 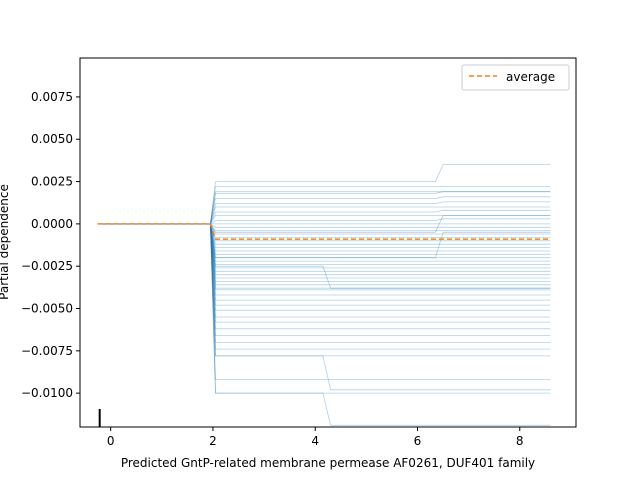 I want to click on legend-box, so click(x=515, y=77).